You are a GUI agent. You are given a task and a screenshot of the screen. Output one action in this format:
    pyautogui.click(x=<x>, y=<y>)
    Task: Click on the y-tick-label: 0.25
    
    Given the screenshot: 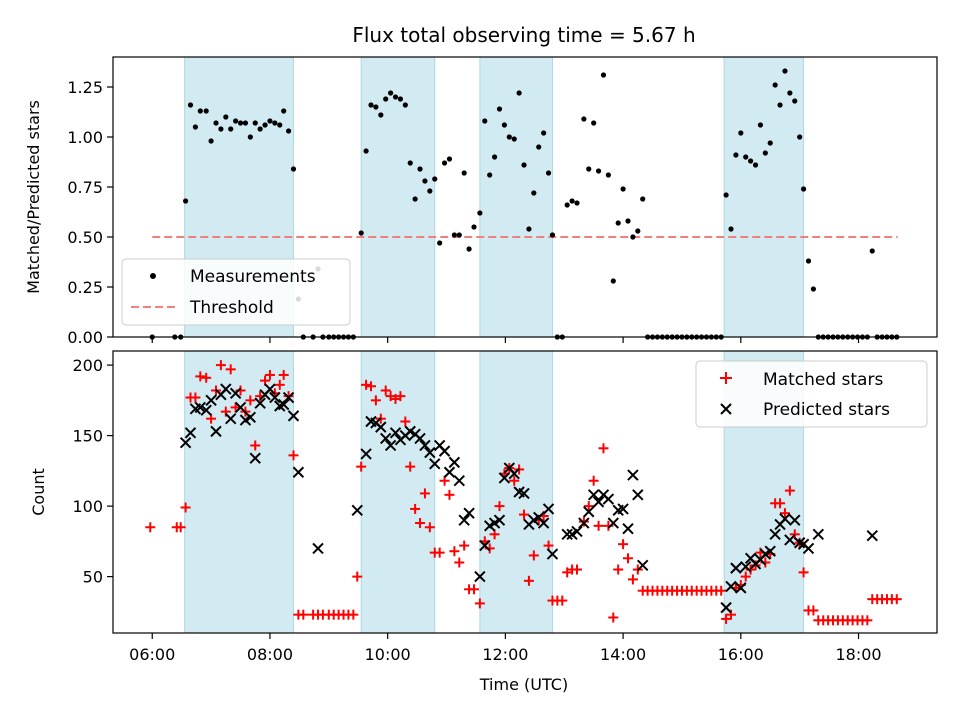 What is the action you would take?
    pyautogui.click(x=85, y=287)
    